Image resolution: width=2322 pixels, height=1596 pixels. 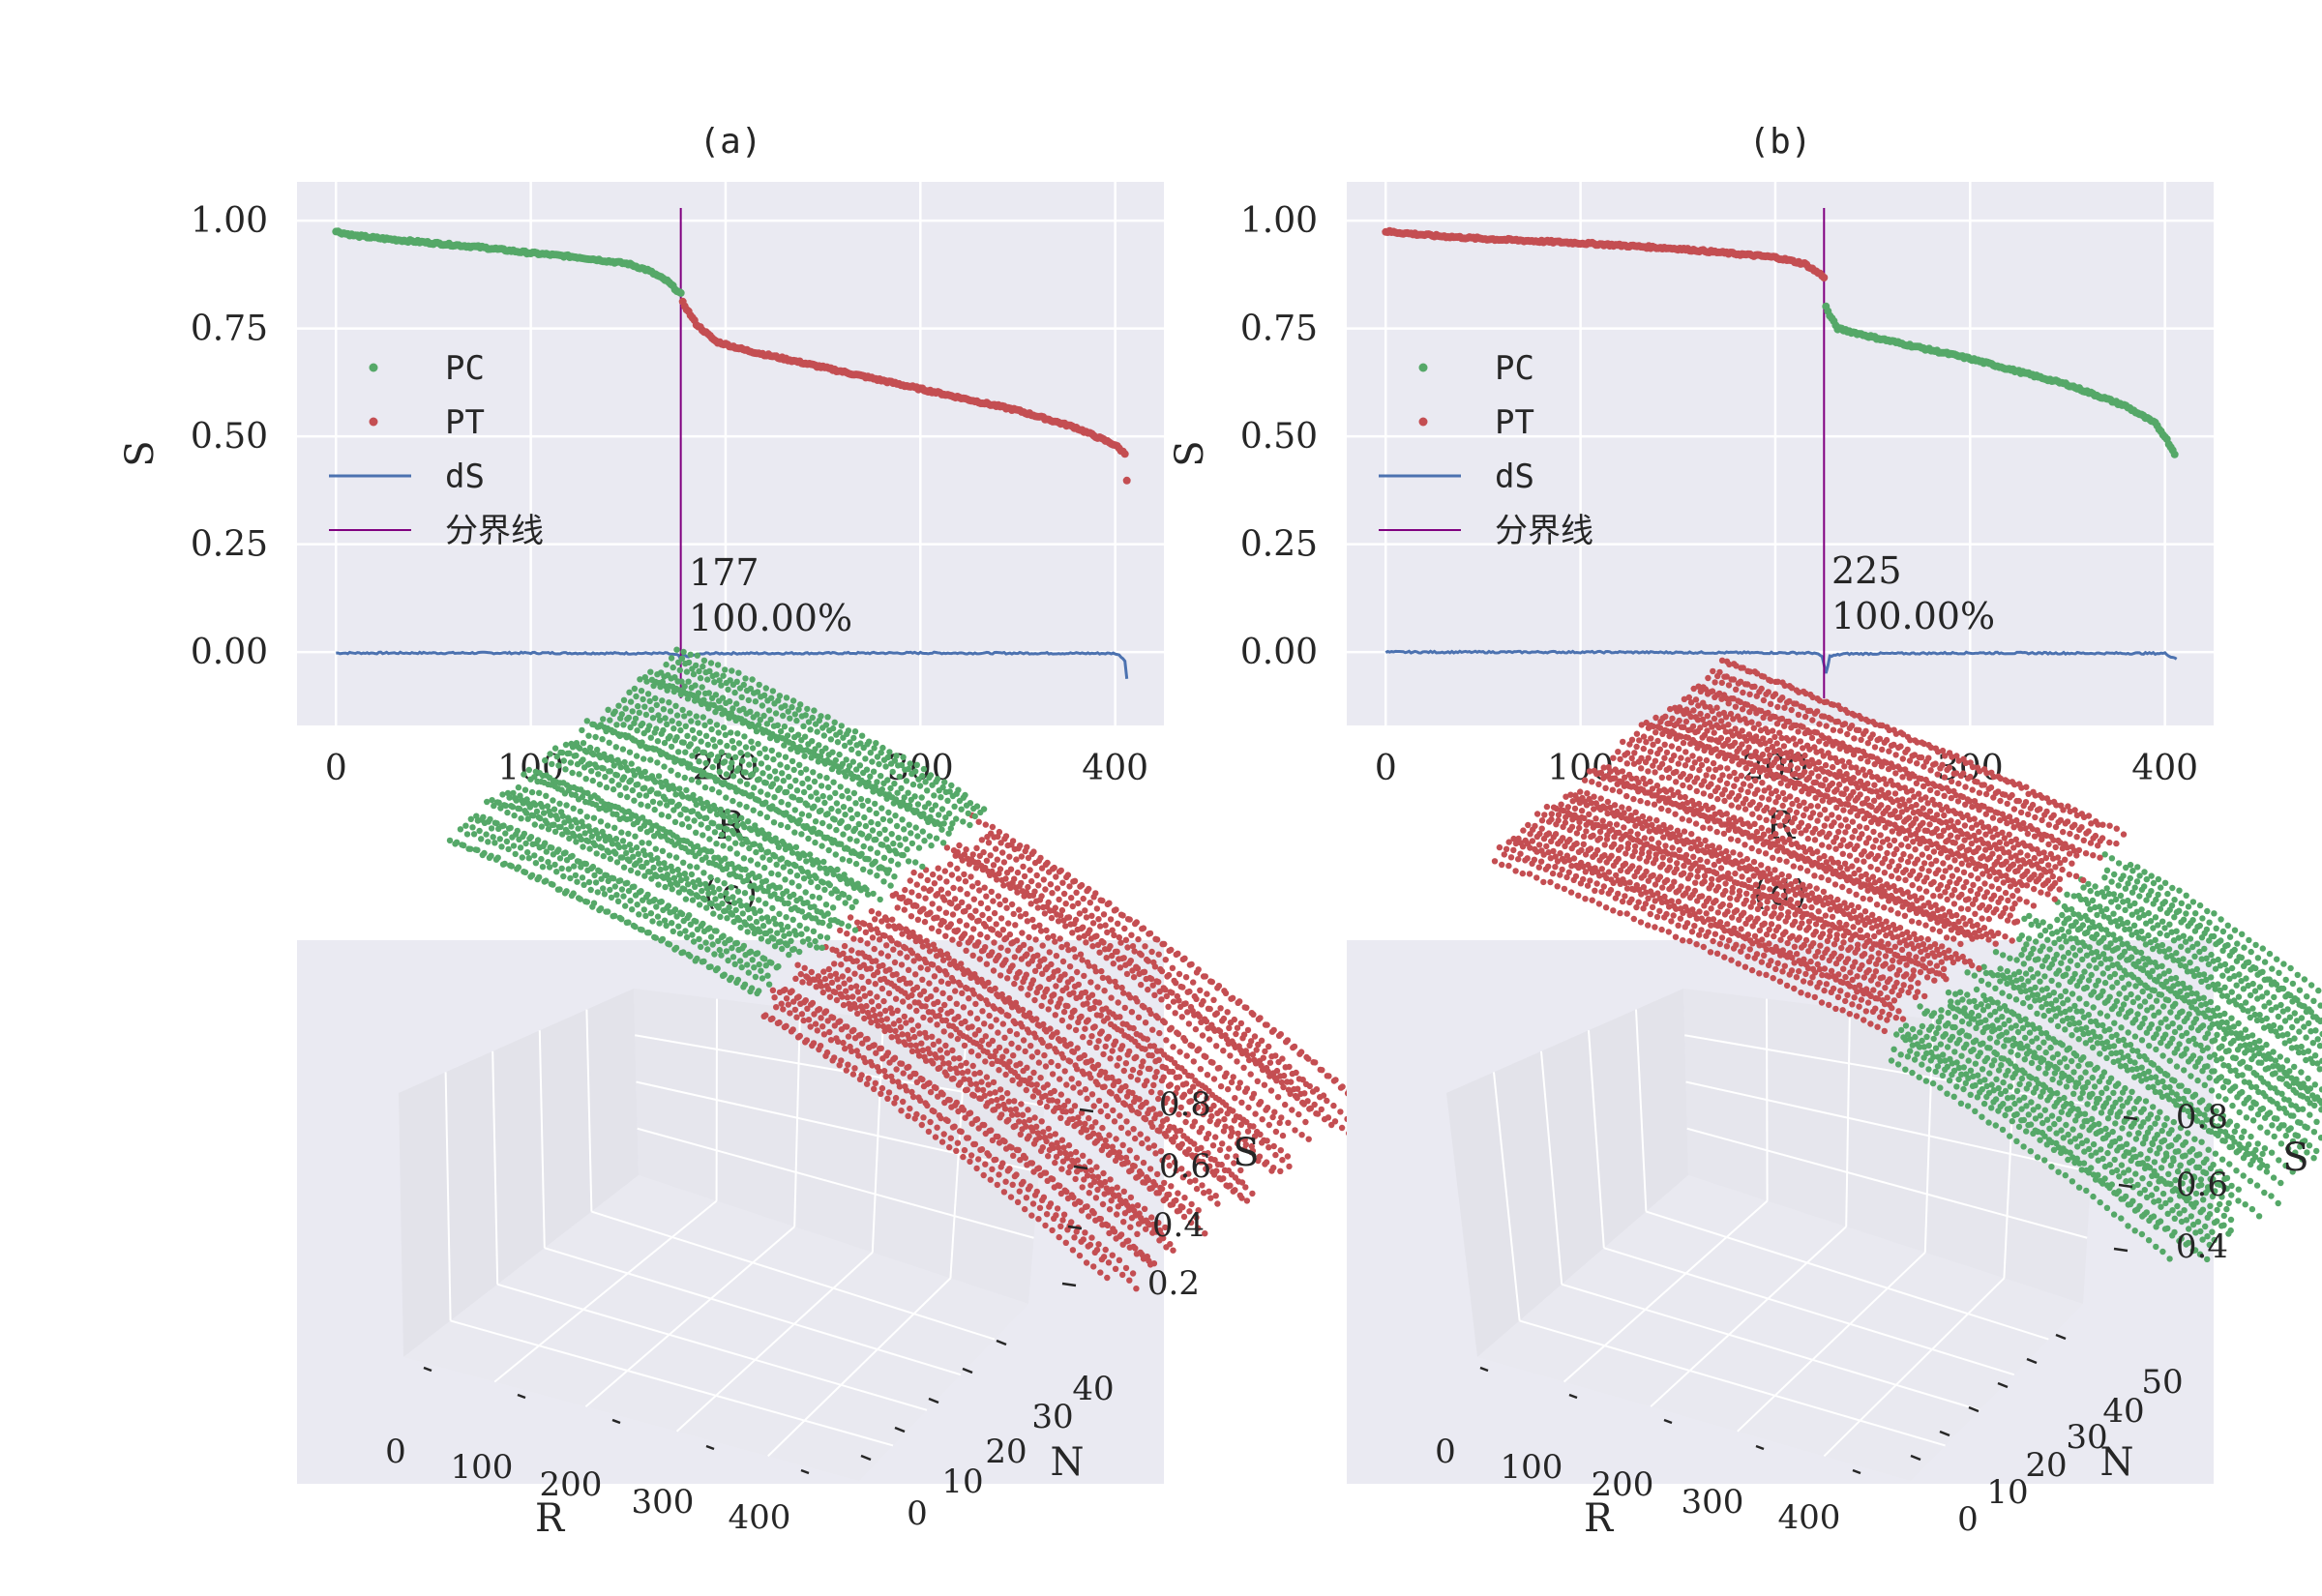 I want to click on ytick-label-b: 0.00, so click(x=1279, y=652).